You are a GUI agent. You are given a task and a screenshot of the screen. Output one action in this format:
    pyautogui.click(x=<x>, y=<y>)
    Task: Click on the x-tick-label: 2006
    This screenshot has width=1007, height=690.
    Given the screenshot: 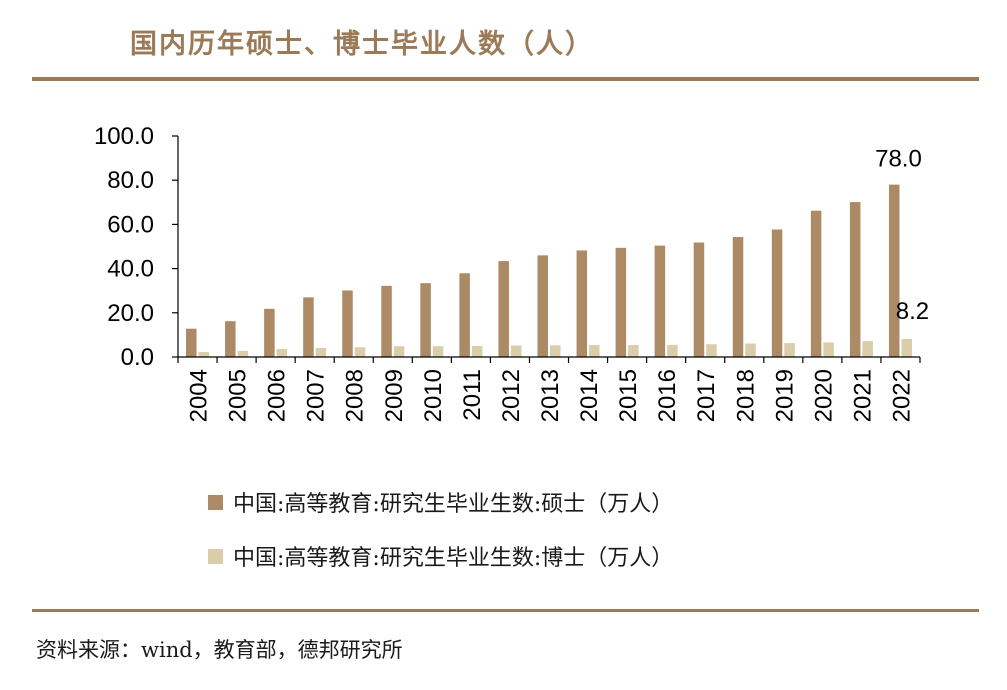 What is the action you would take?
    pyautogui.click(x=277, y=395)
    